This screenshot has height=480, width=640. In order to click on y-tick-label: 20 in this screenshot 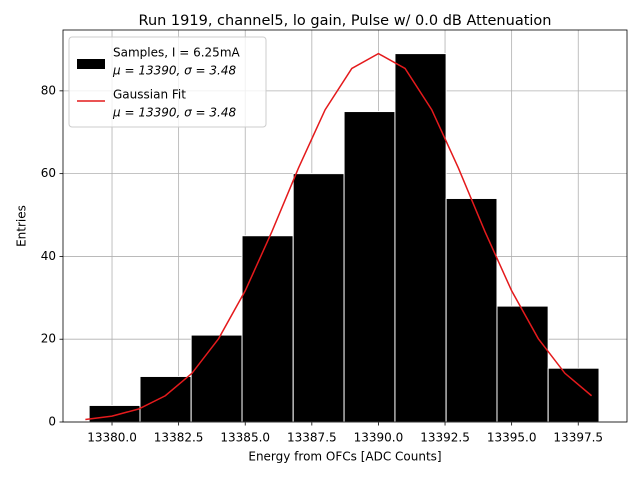, I will do `click(48, 339)`.